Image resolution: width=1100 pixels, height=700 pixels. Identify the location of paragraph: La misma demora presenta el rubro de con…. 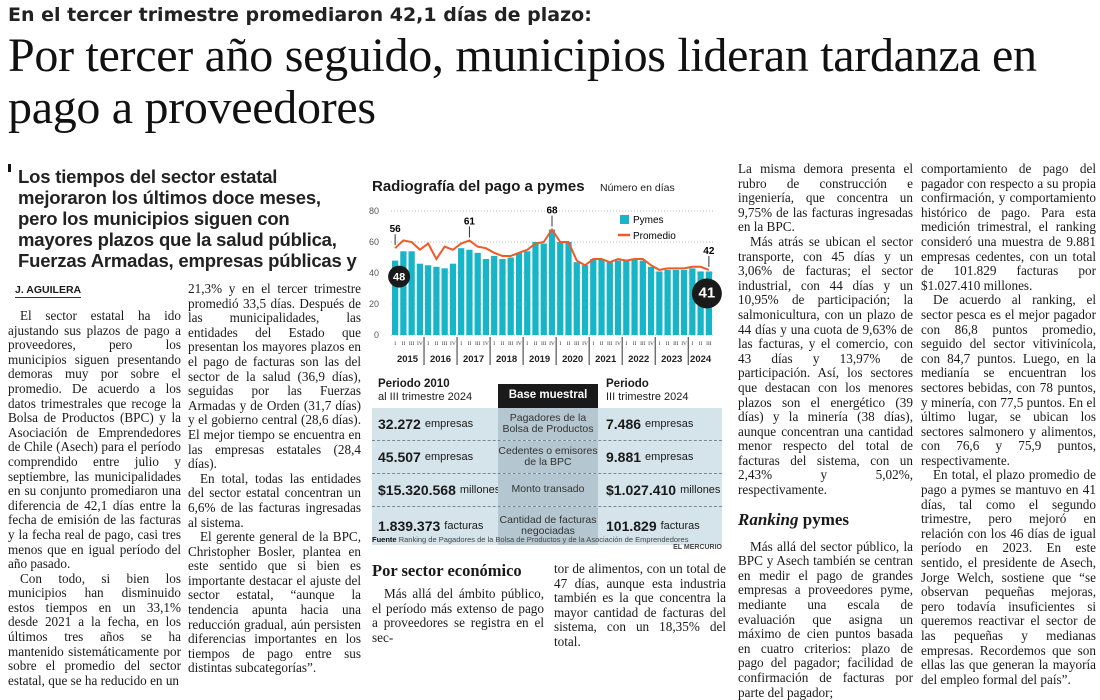
(825, 198).